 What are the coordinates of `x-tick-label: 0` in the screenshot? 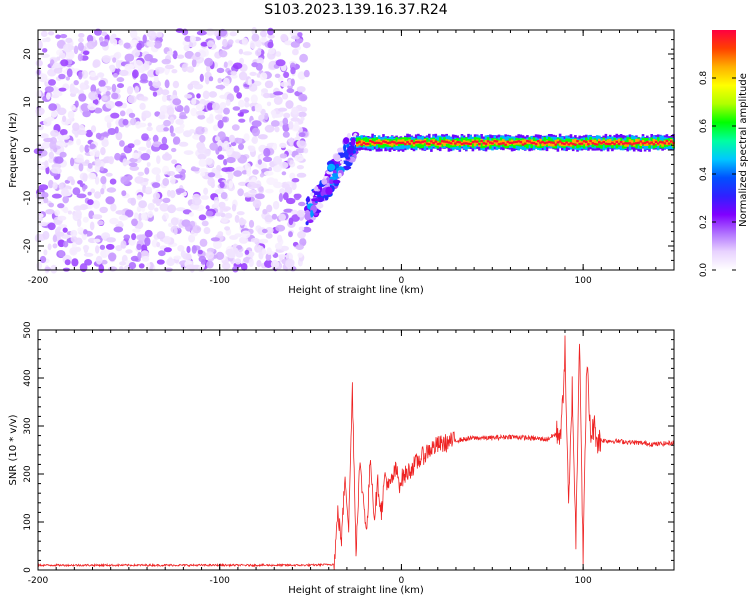 It's located at (402, 581).